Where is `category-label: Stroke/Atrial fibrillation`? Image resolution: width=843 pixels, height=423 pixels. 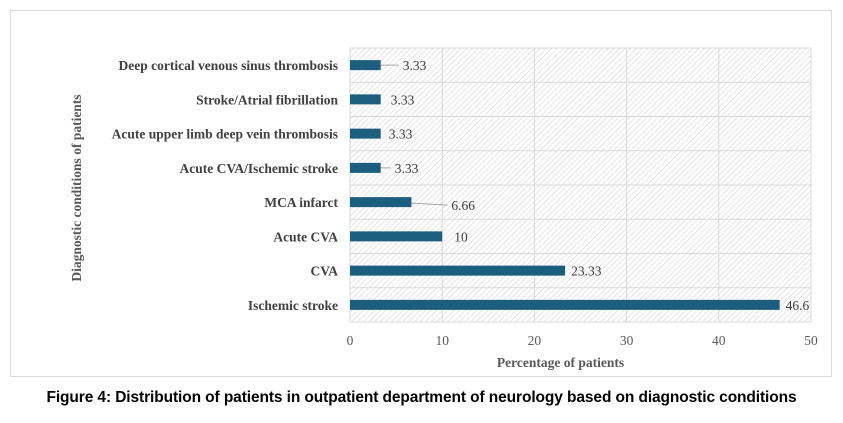
category-label: Stroke/Atrial fibrillation is located at coordinates (267, 99).